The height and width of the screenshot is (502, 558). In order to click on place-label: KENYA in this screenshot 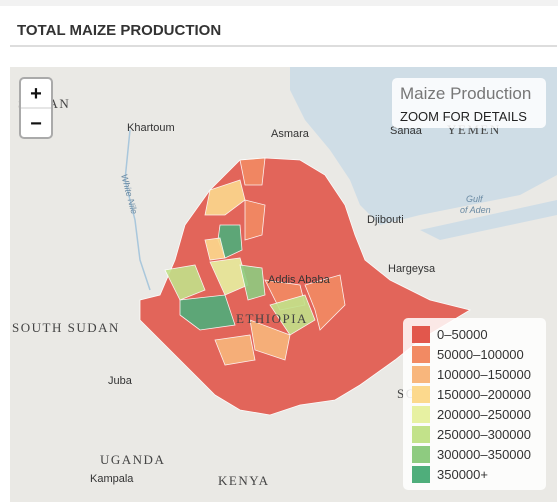, I will do `click(244, 480)`.